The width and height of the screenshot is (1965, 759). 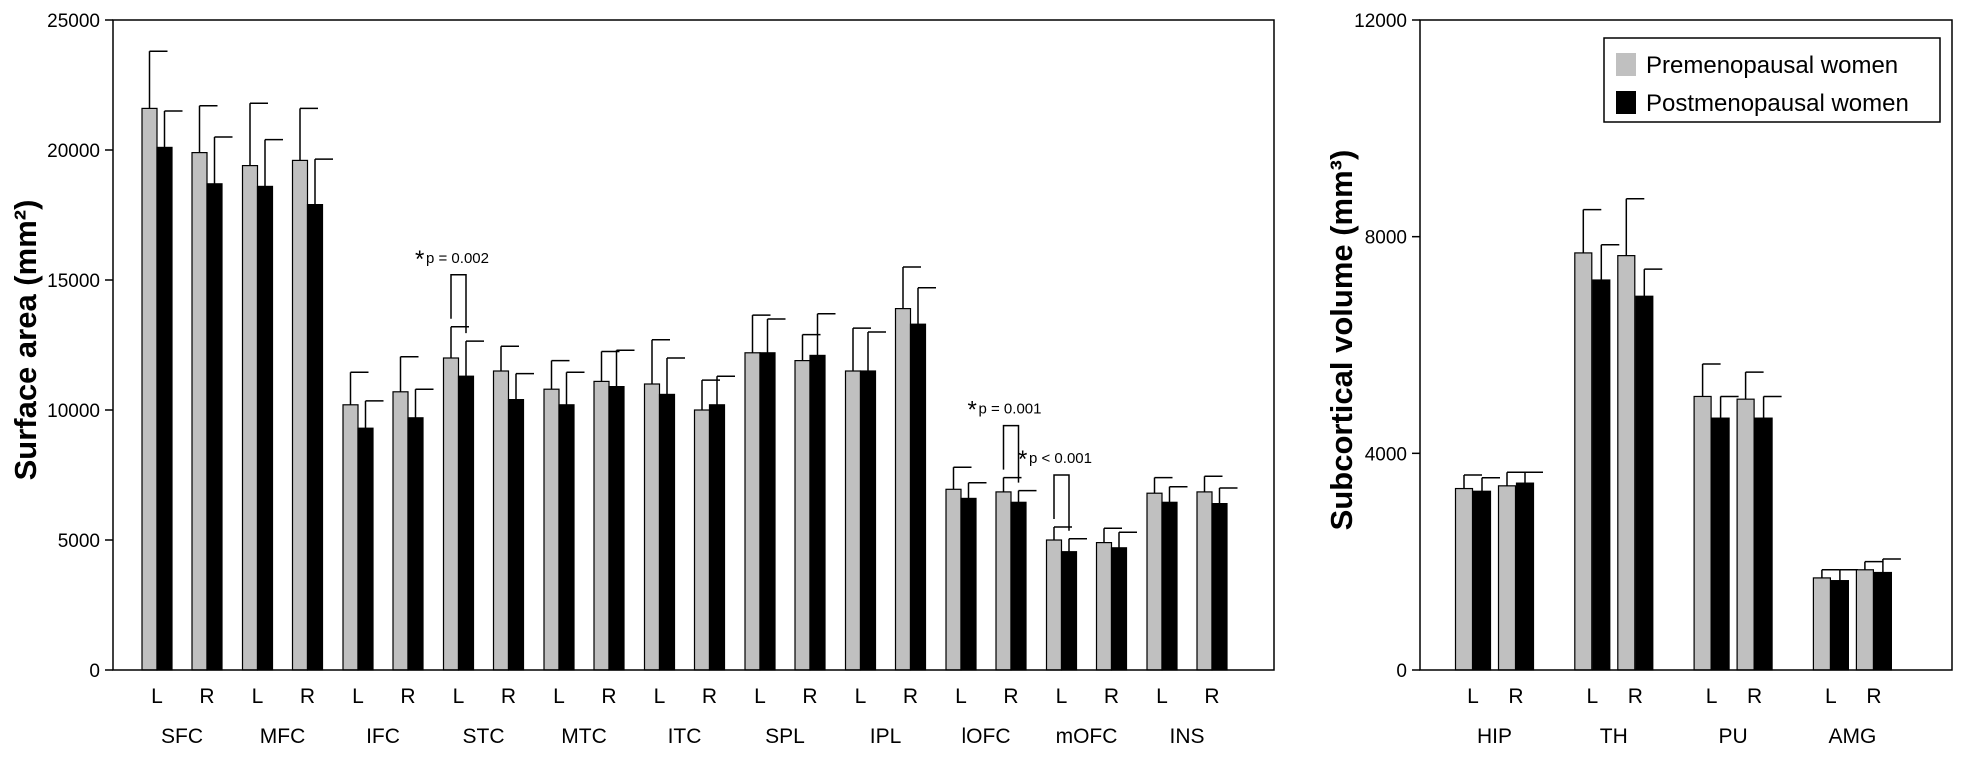 What do you see at coordinates (566, 537) in the screenshot?
I see `bar-mtc-l-postmenopausal` at bounding box center [566, 537].